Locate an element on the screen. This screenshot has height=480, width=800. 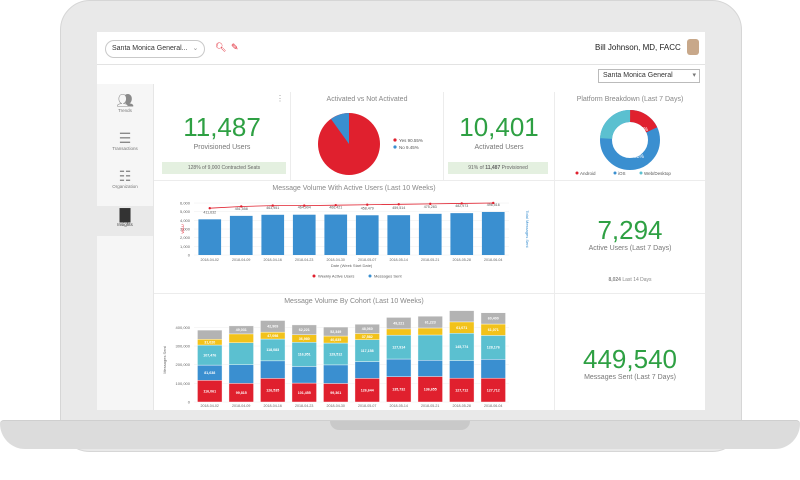
sidebar-item-insights: ▇ Insights is located at coordinates (125, 221).